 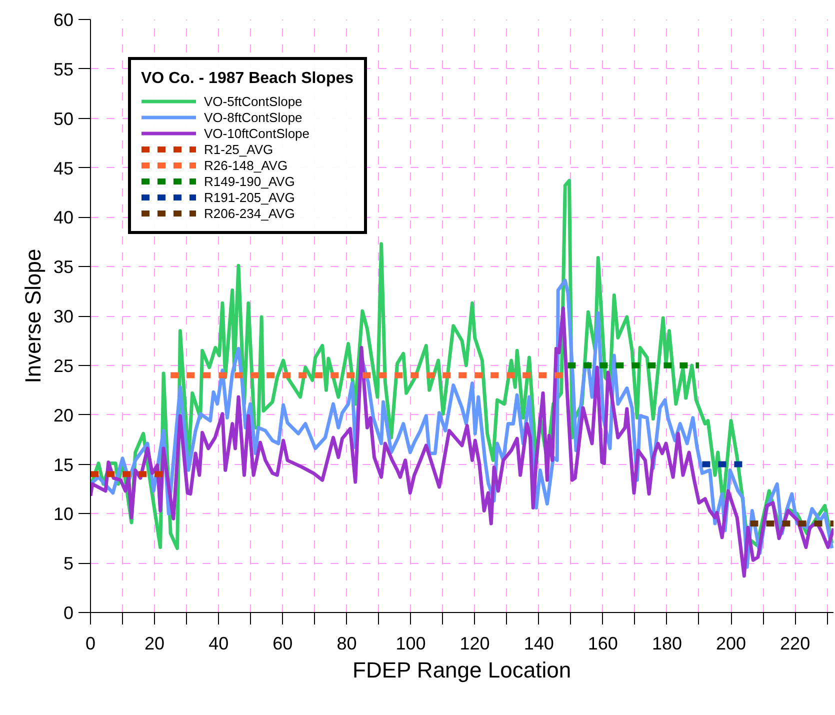 I want to click on legend-label: VO-8ftContSlope, so click(x=253, y=117).